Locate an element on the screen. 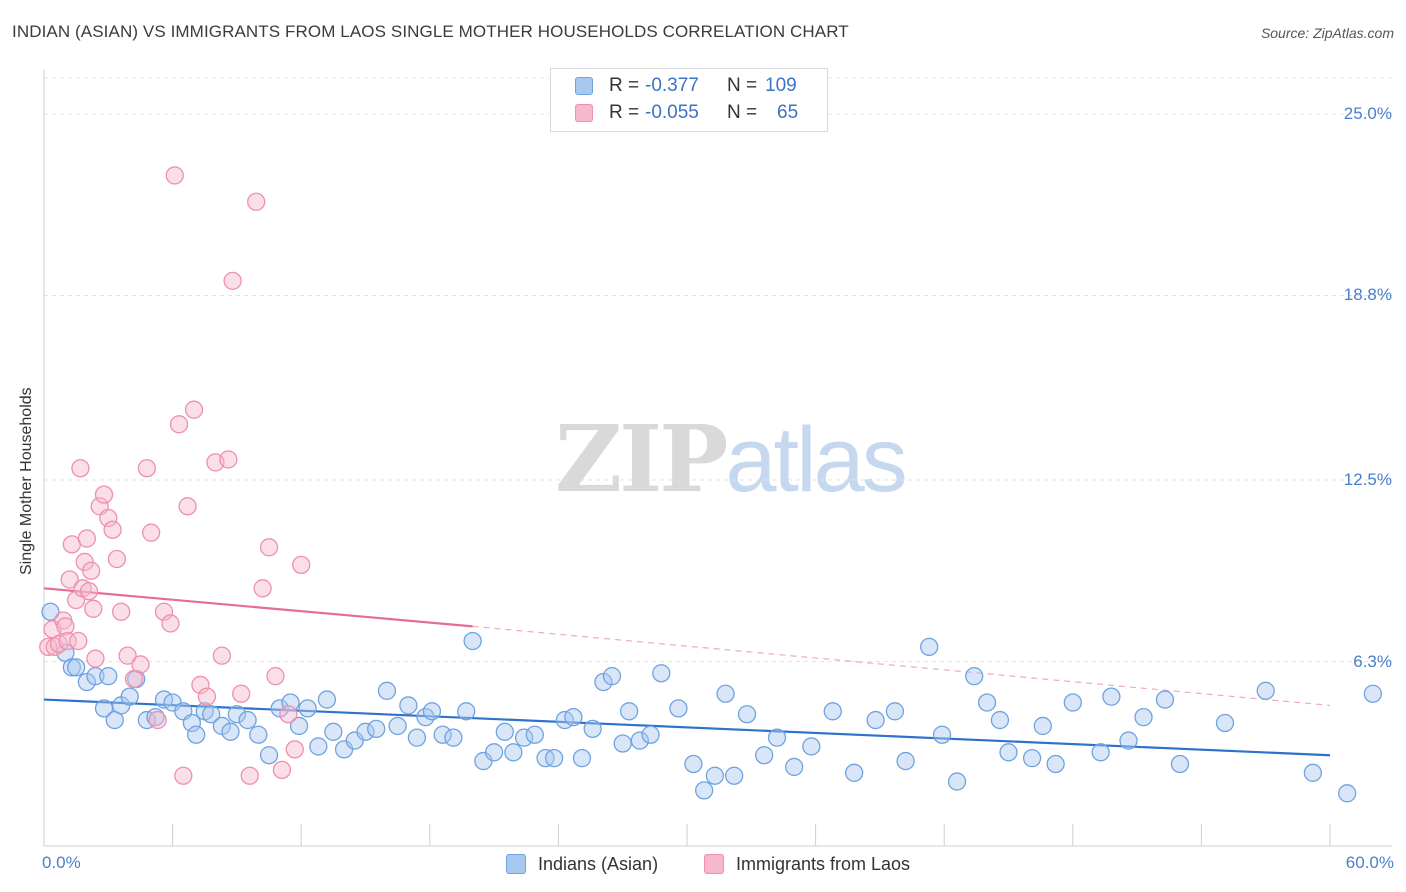 The image size is (1406, 892). n-value: 109 is located at coordinates (781, 85).